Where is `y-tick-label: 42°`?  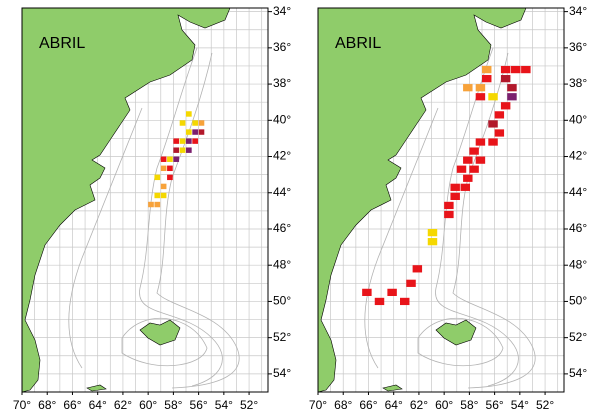 y-tick-label: 42° is located at coordinates (282, 156).